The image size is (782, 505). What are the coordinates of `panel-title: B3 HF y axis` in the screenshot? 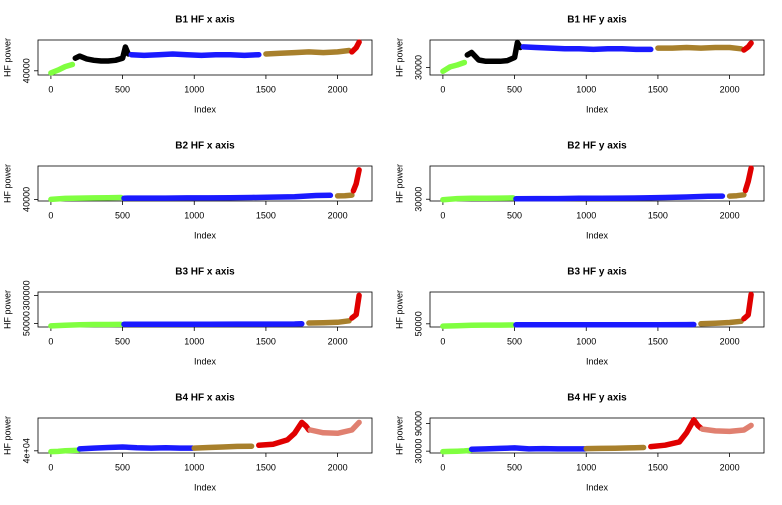 It's located at (597, 272).